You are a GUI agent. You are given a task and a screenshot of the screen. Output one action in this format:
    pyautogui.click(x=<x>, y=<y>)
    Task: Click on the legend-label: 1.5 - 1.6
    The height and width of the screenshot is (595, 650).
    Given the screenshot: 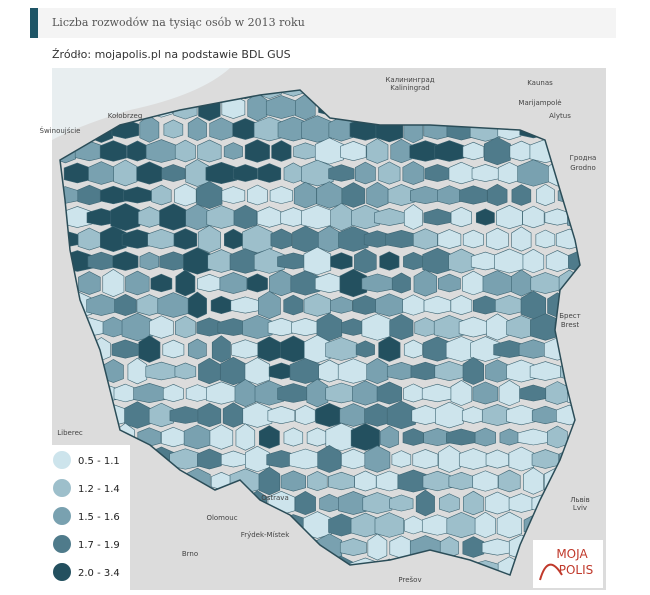 What is the action you would take?
    pyautogui.click(x=99, y=517)
    